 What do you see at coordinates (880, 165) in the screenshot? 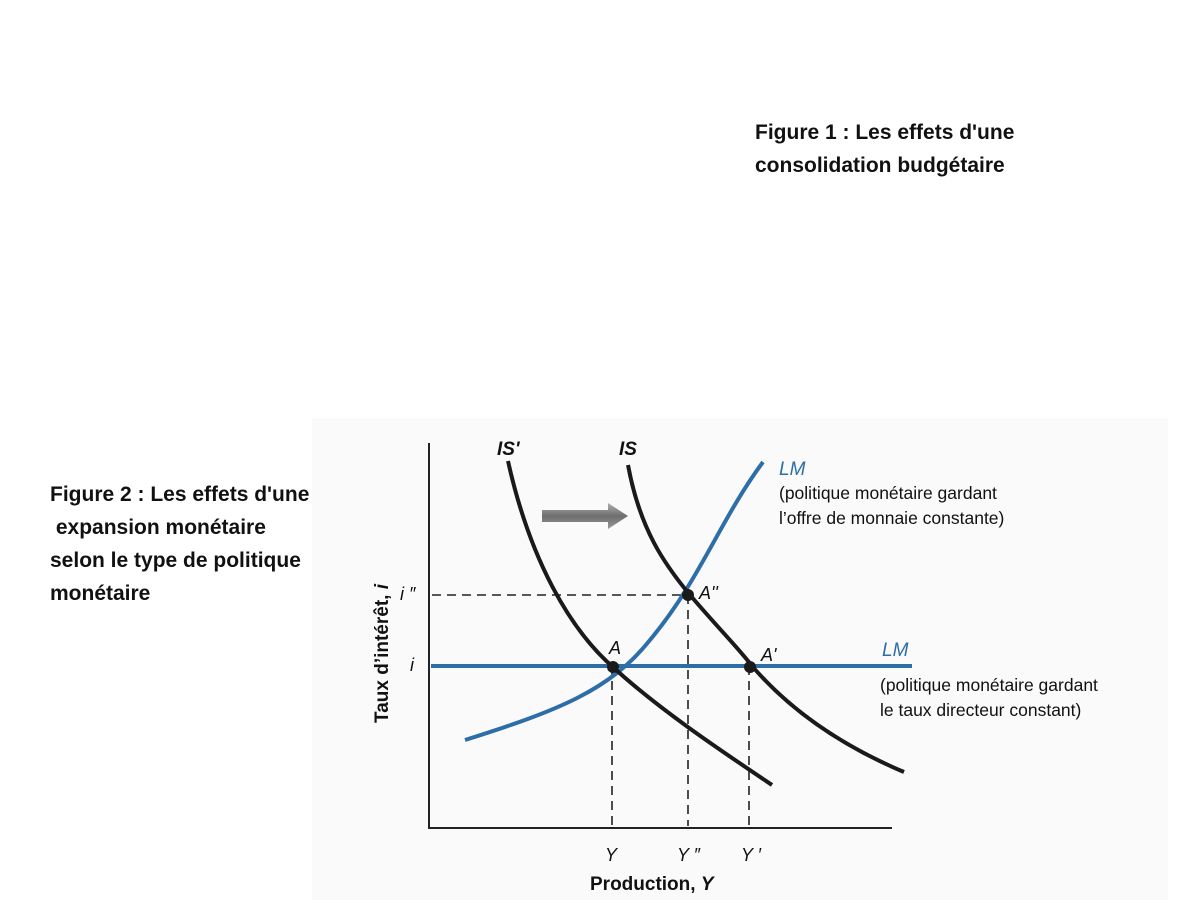
I see `figure-1-caption-line-2: consolidation budgétaire` at bounding box center [880, 165].